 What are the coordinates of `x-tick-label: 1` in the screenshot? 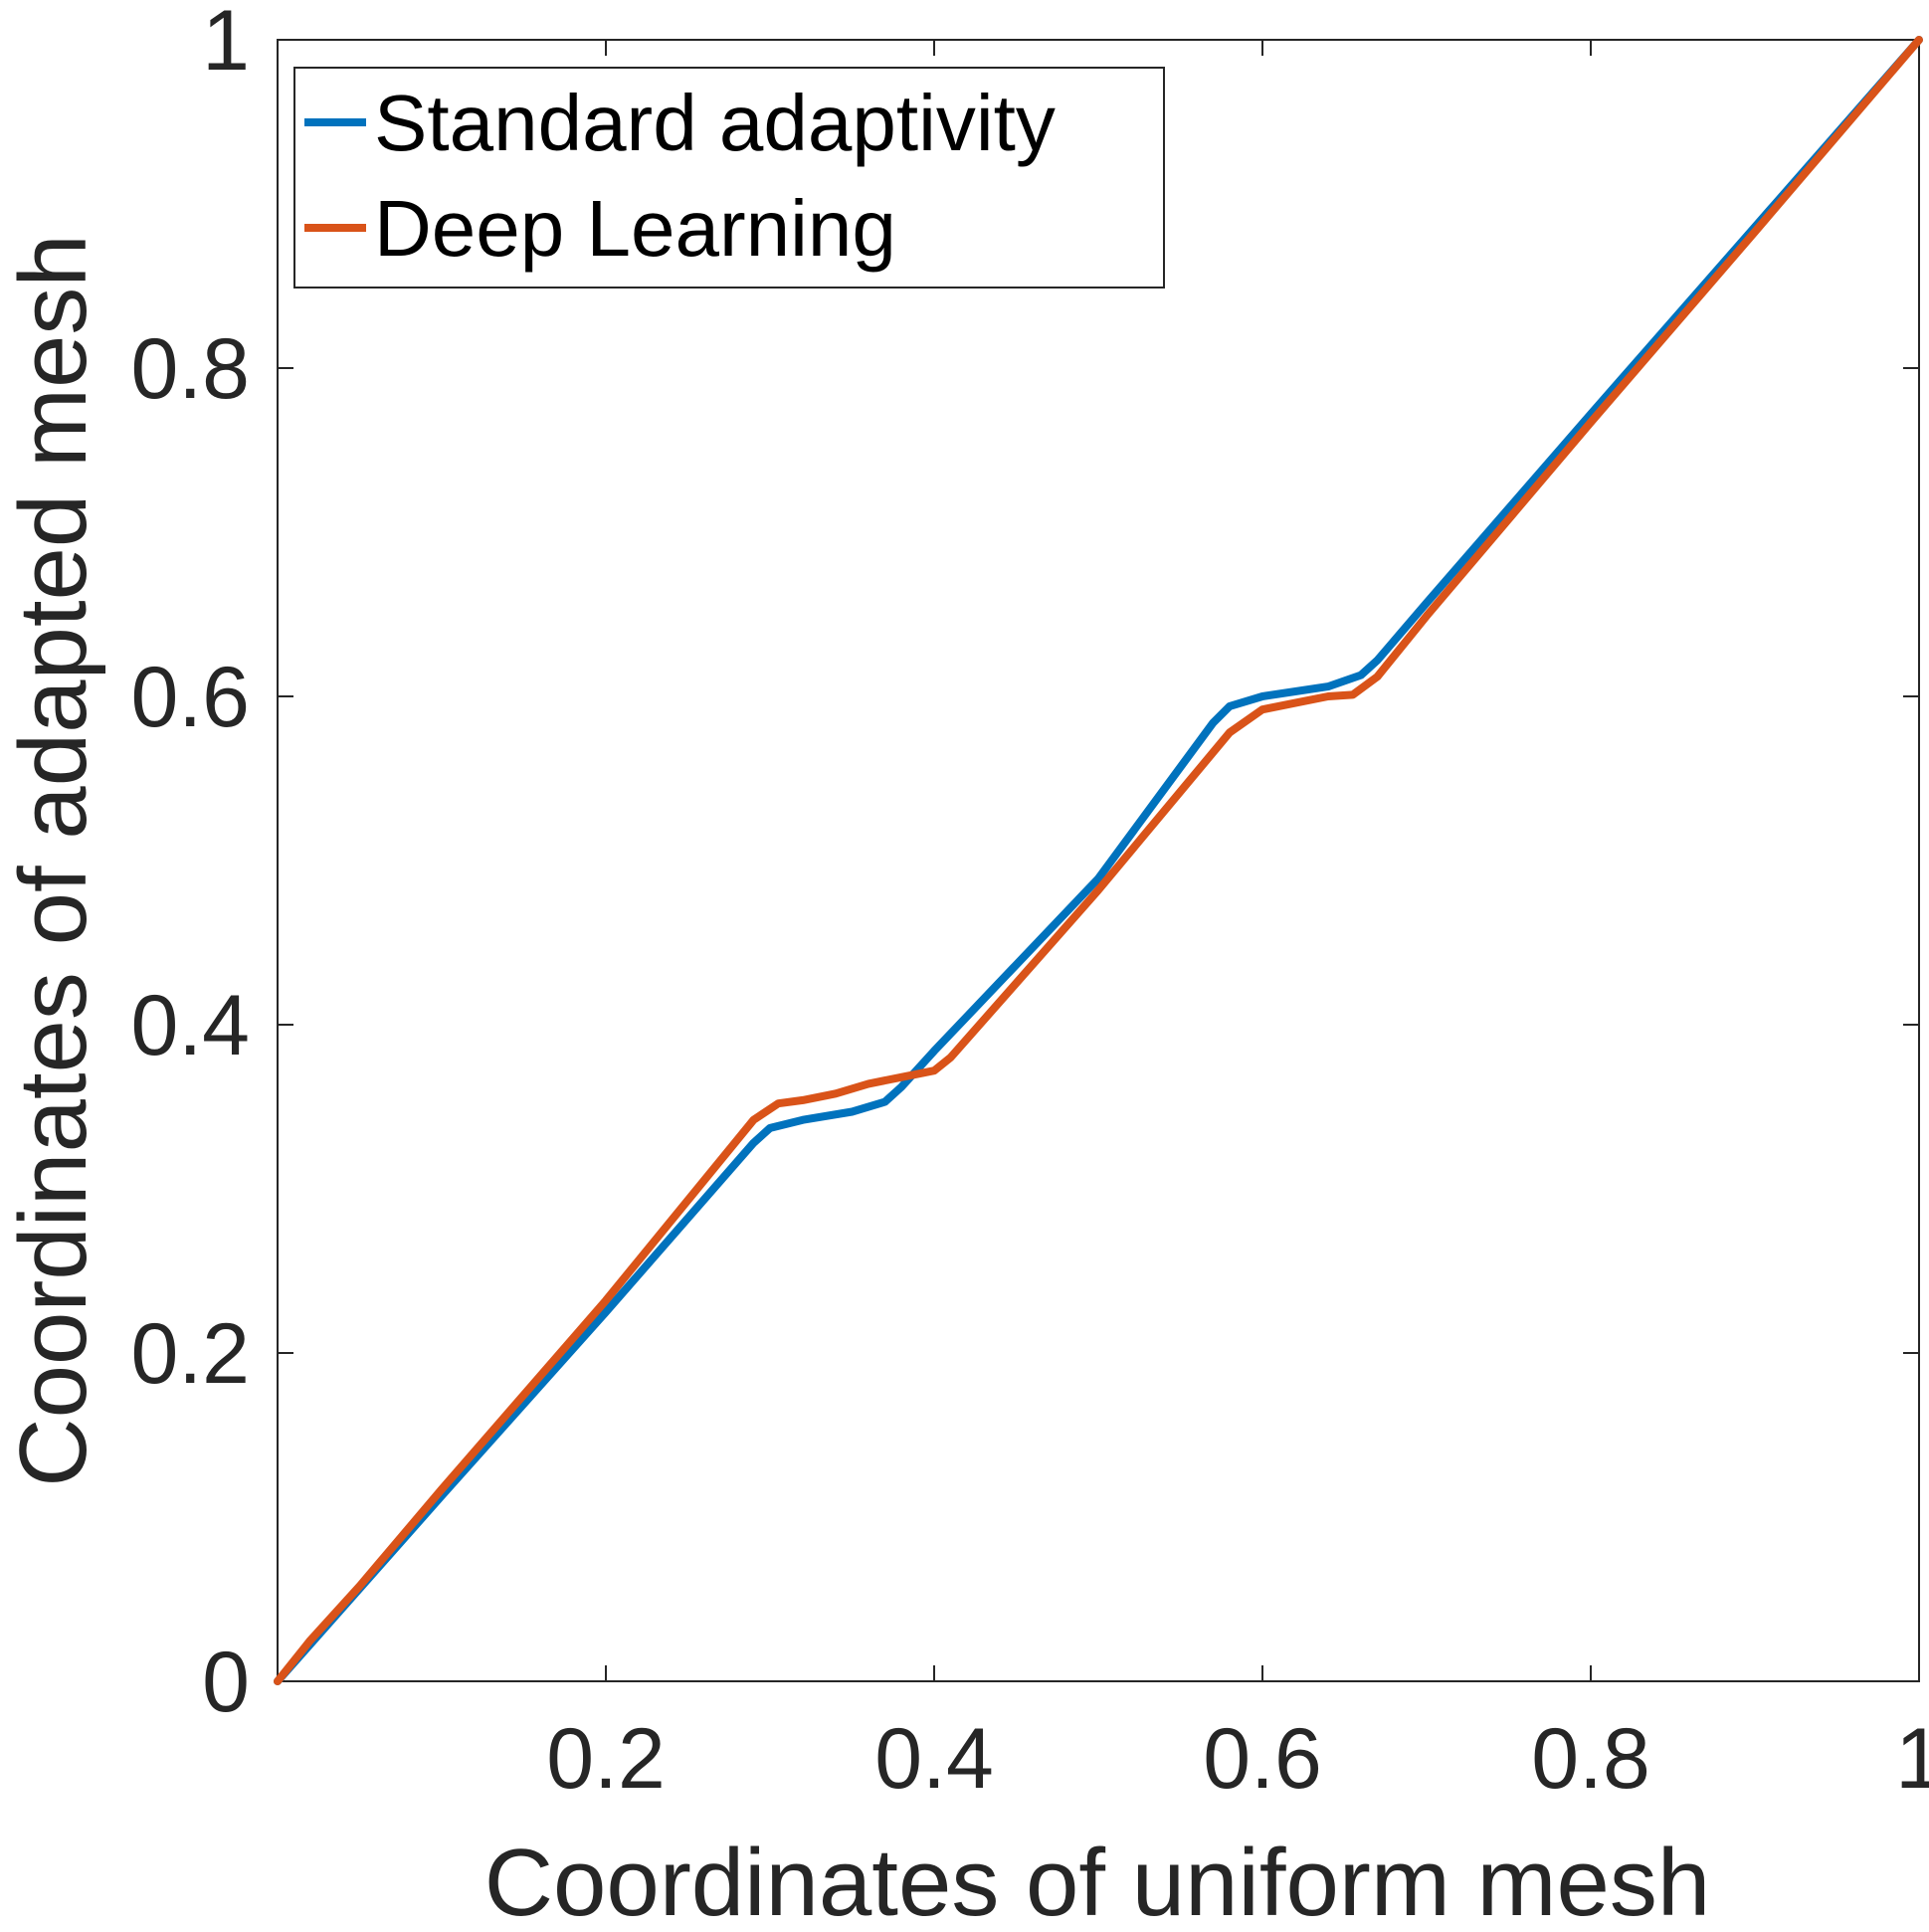 It's located at (1912, 1759).